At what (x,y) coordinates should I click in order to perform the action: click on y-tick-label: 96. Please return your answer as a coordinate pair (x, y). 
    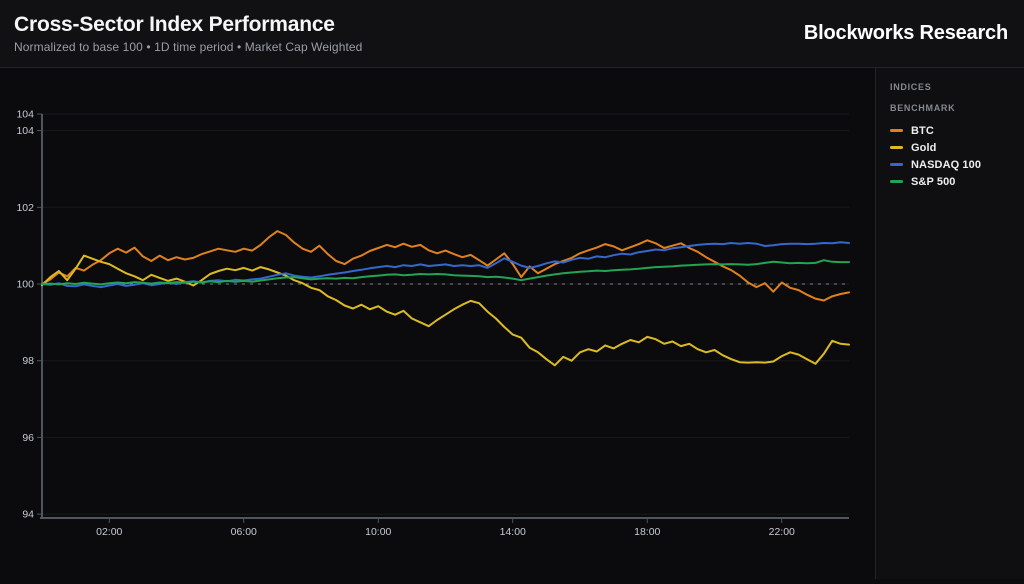
    Looking at the image, I should click on (28, 438).